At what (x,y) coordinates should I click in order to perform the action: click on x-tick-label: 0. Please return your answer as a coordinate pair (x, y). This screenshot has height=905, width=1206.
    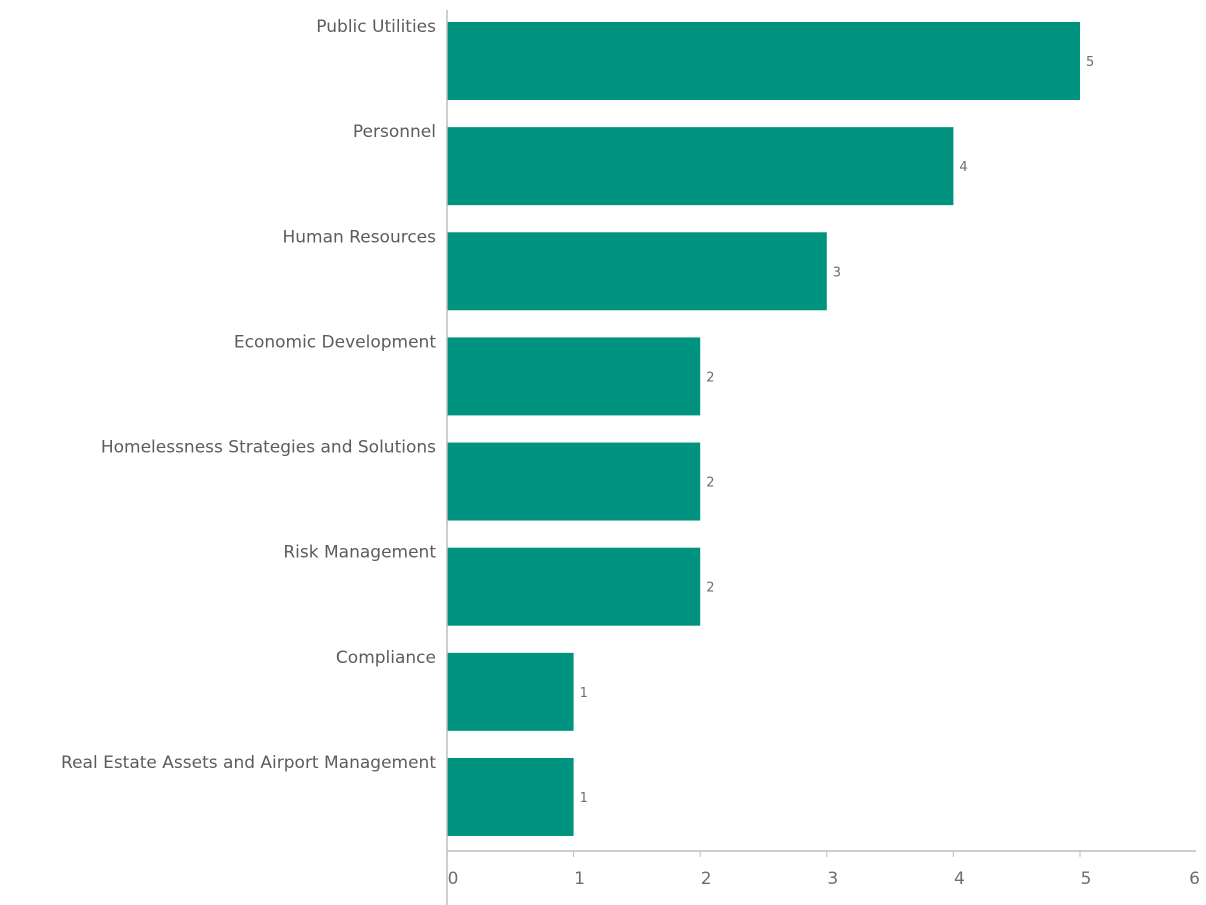
    Looking at the image, I should click on (453, 879).